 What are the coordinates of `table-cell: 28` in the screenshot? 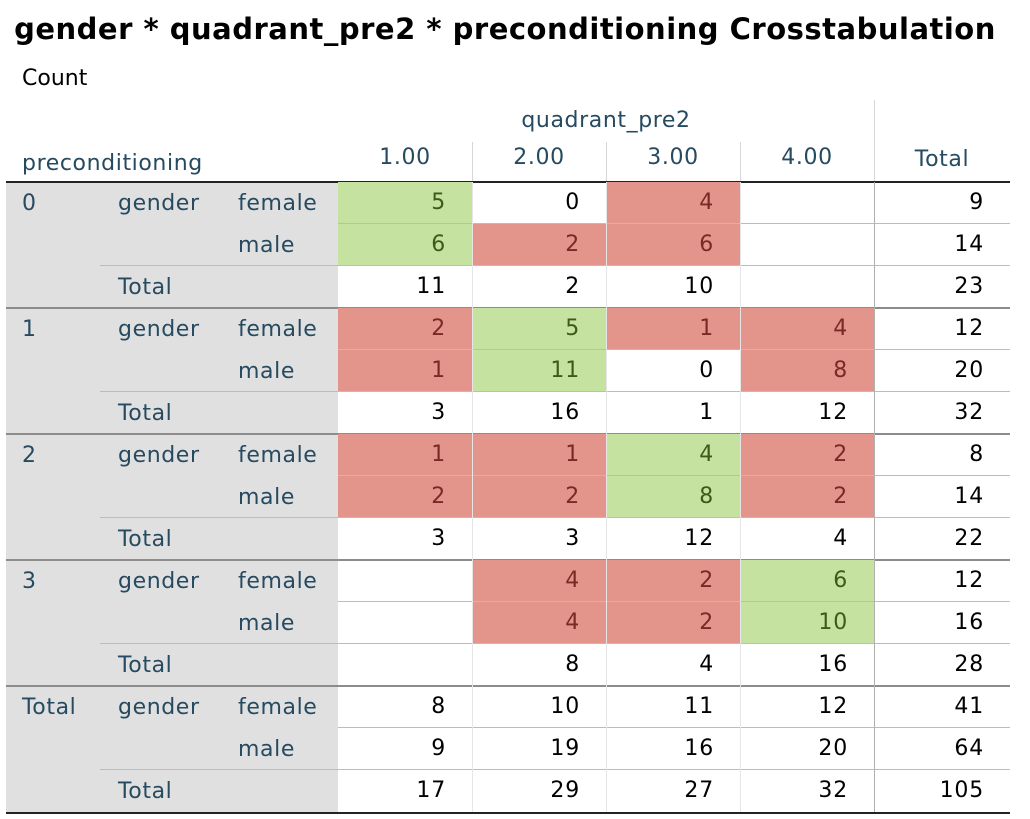 It's located at (969, 664).